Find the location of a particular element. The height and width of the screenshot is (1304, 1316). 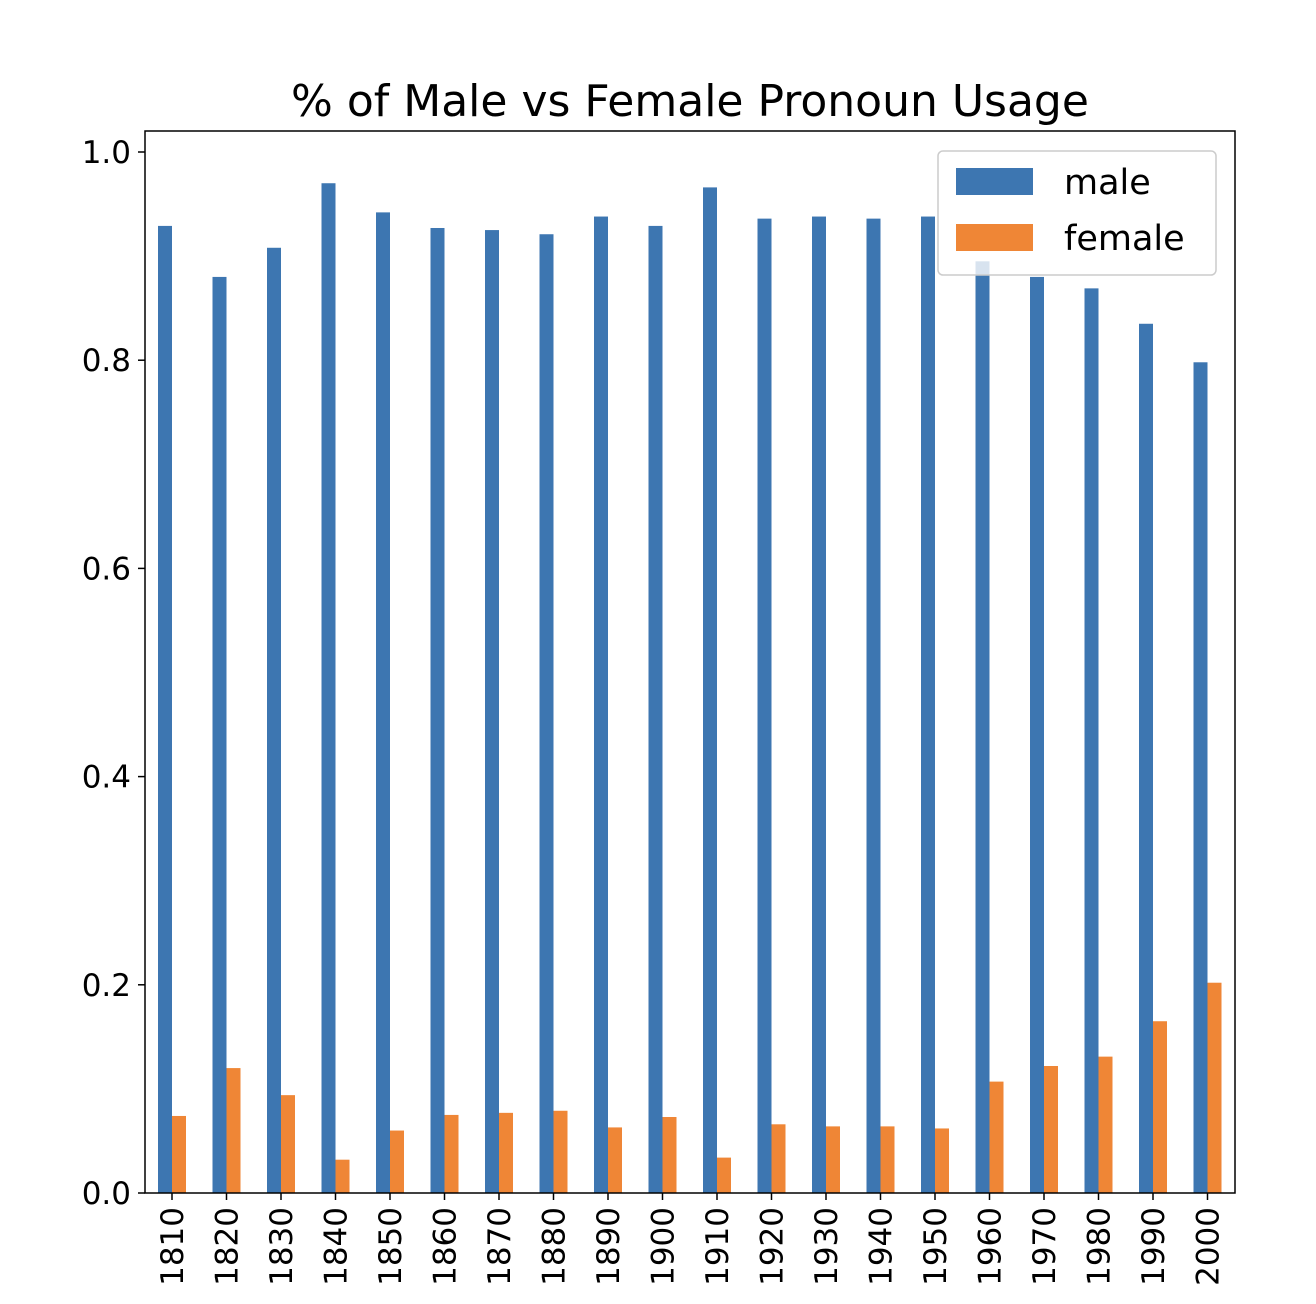

bar-female-1950 is located at coordinates (942, 1160).